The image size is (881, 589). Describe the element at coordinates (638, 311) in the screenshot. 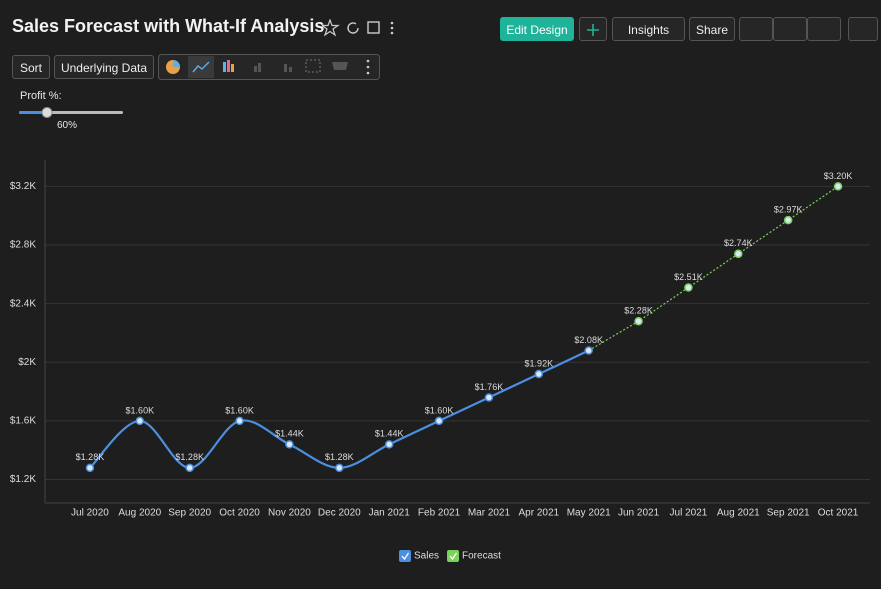

I see `data-label: $2.28K` at that location.